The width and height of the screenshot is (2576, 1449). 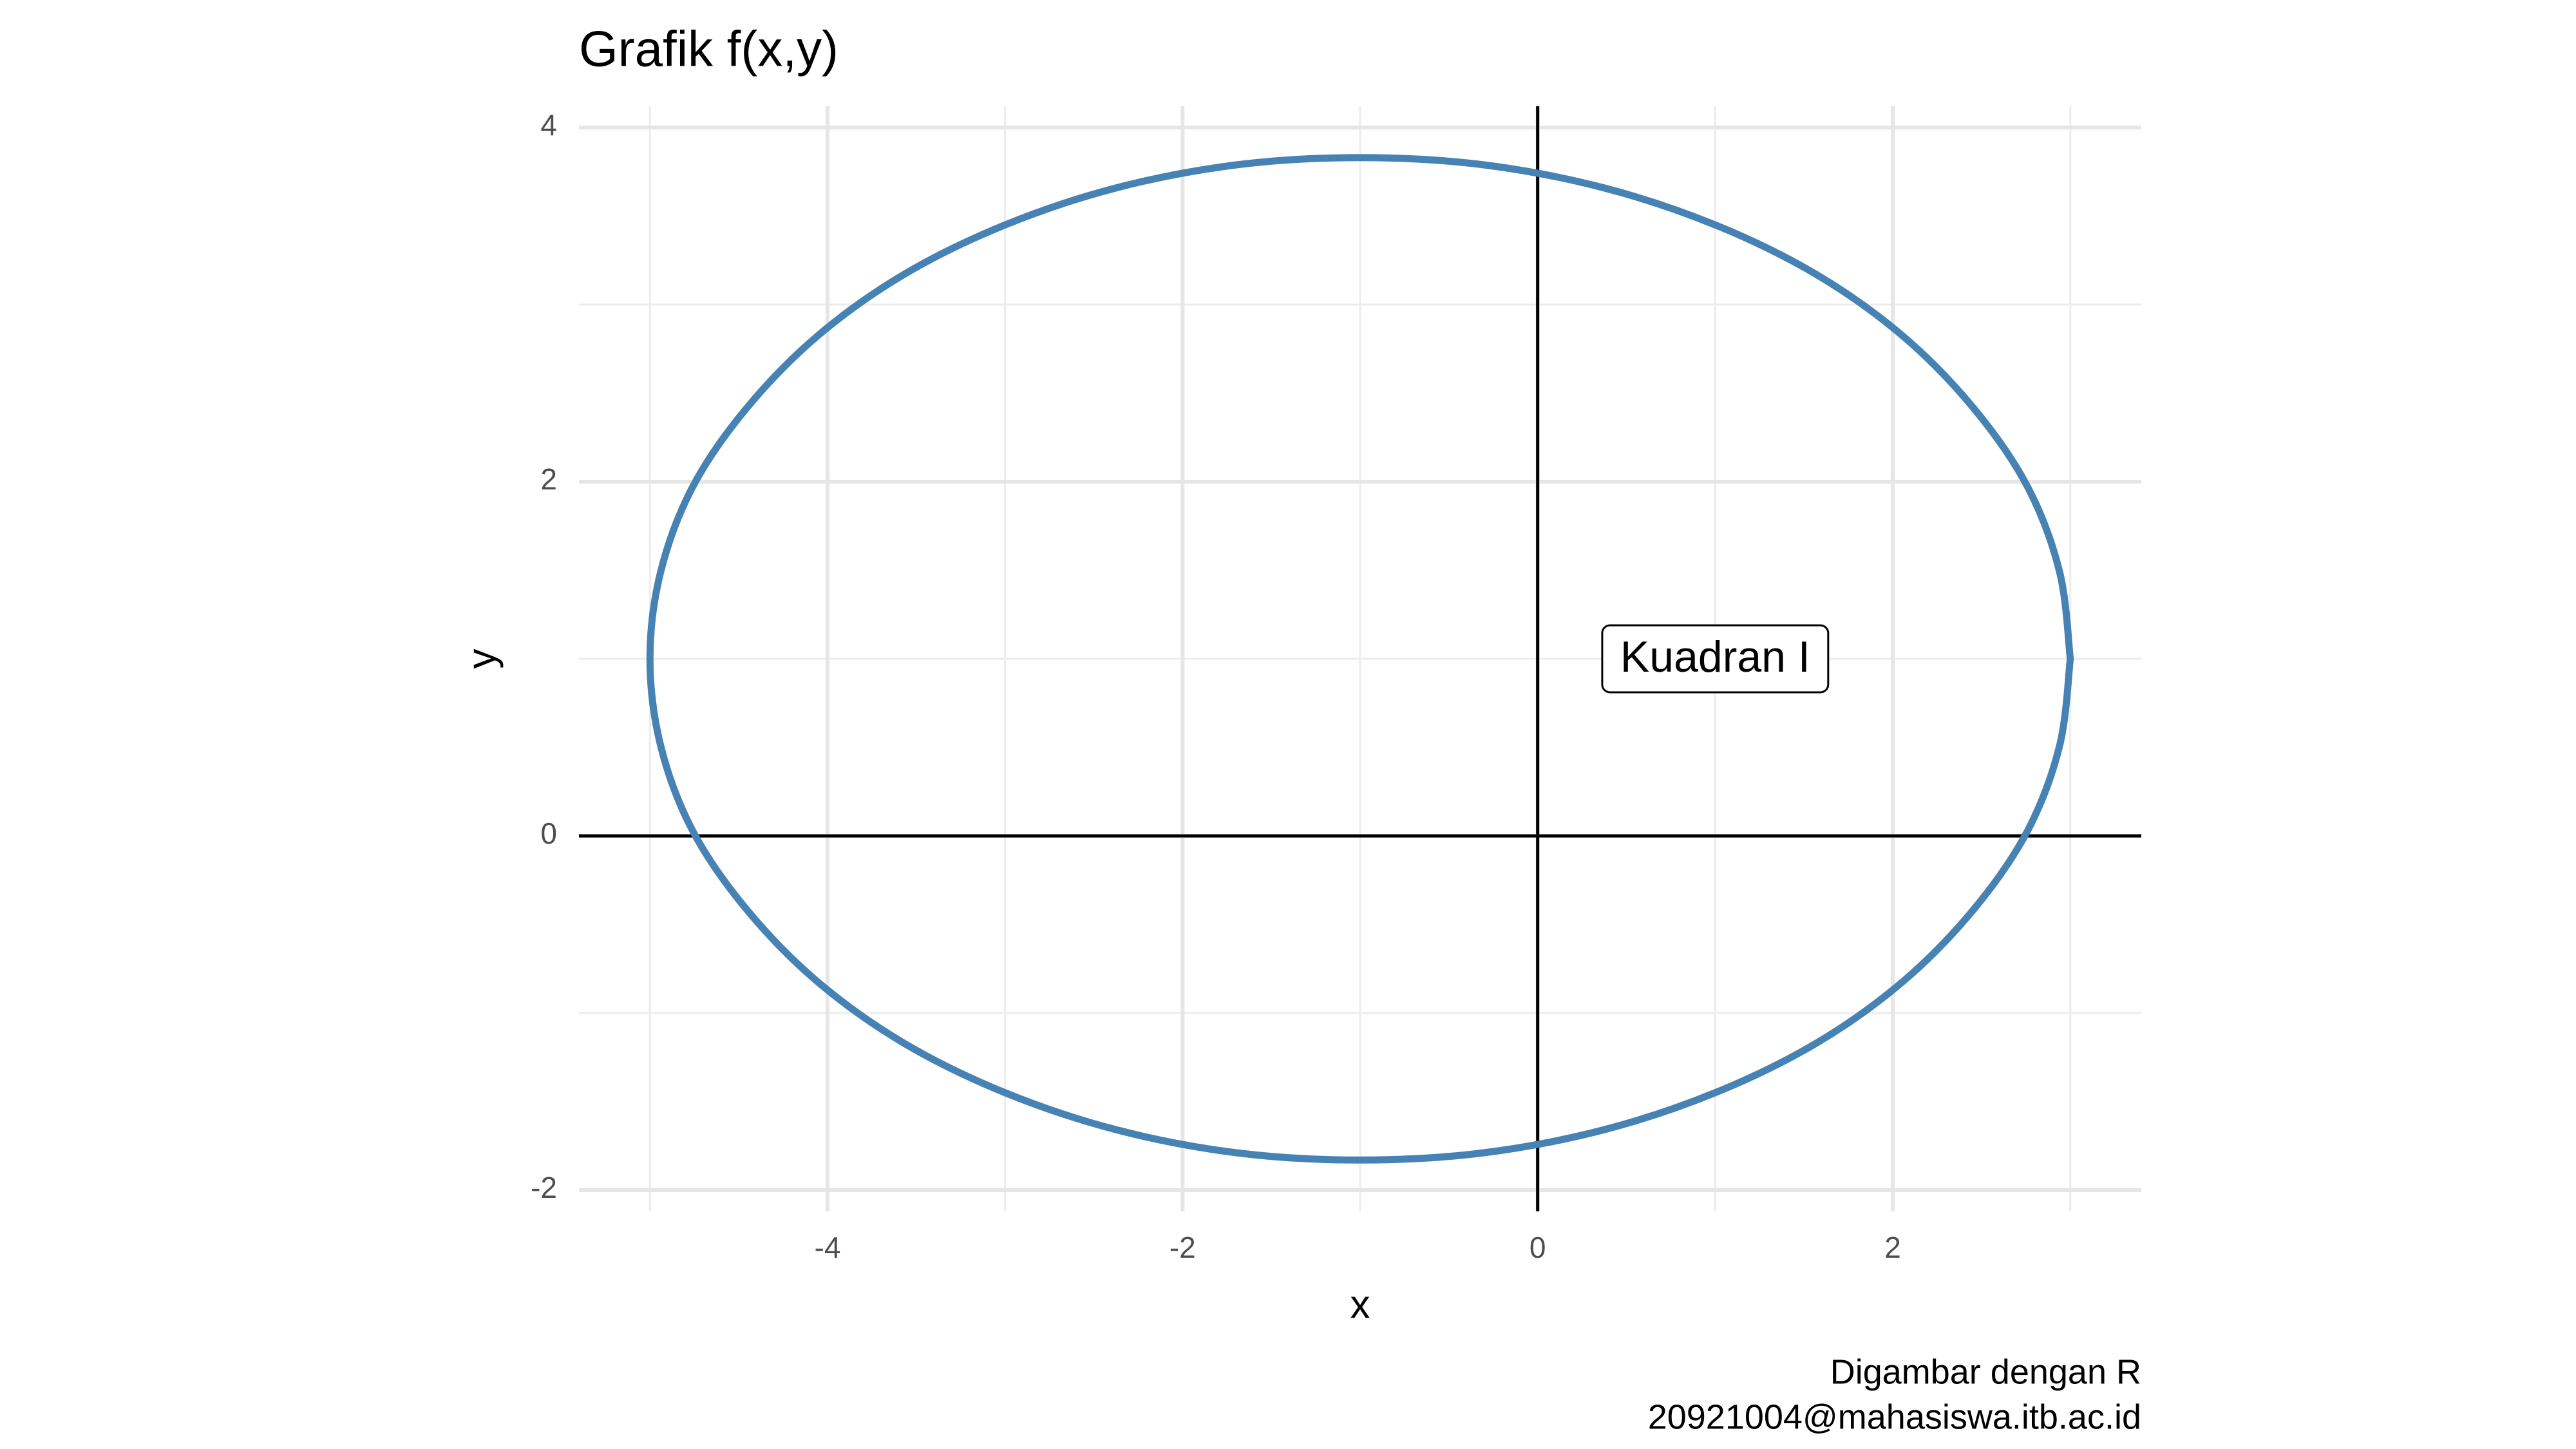 What do you see at coordinates (1715, 656) in the screenshot?
I see `annotation-text: Kuadran I` at bounding box center [1715, 656].